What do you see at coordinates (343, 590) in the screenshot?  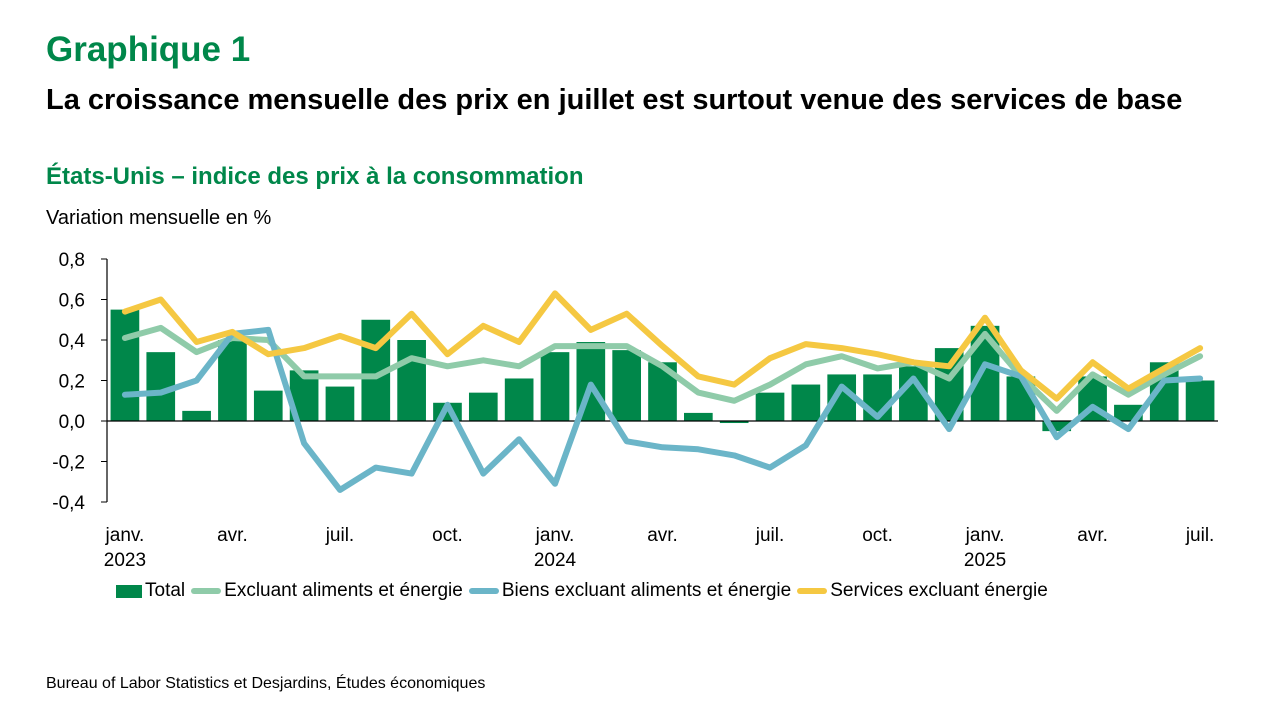 I see `legend-label-core: Excluant aliments et énergie` at bounding box center [343, 590].